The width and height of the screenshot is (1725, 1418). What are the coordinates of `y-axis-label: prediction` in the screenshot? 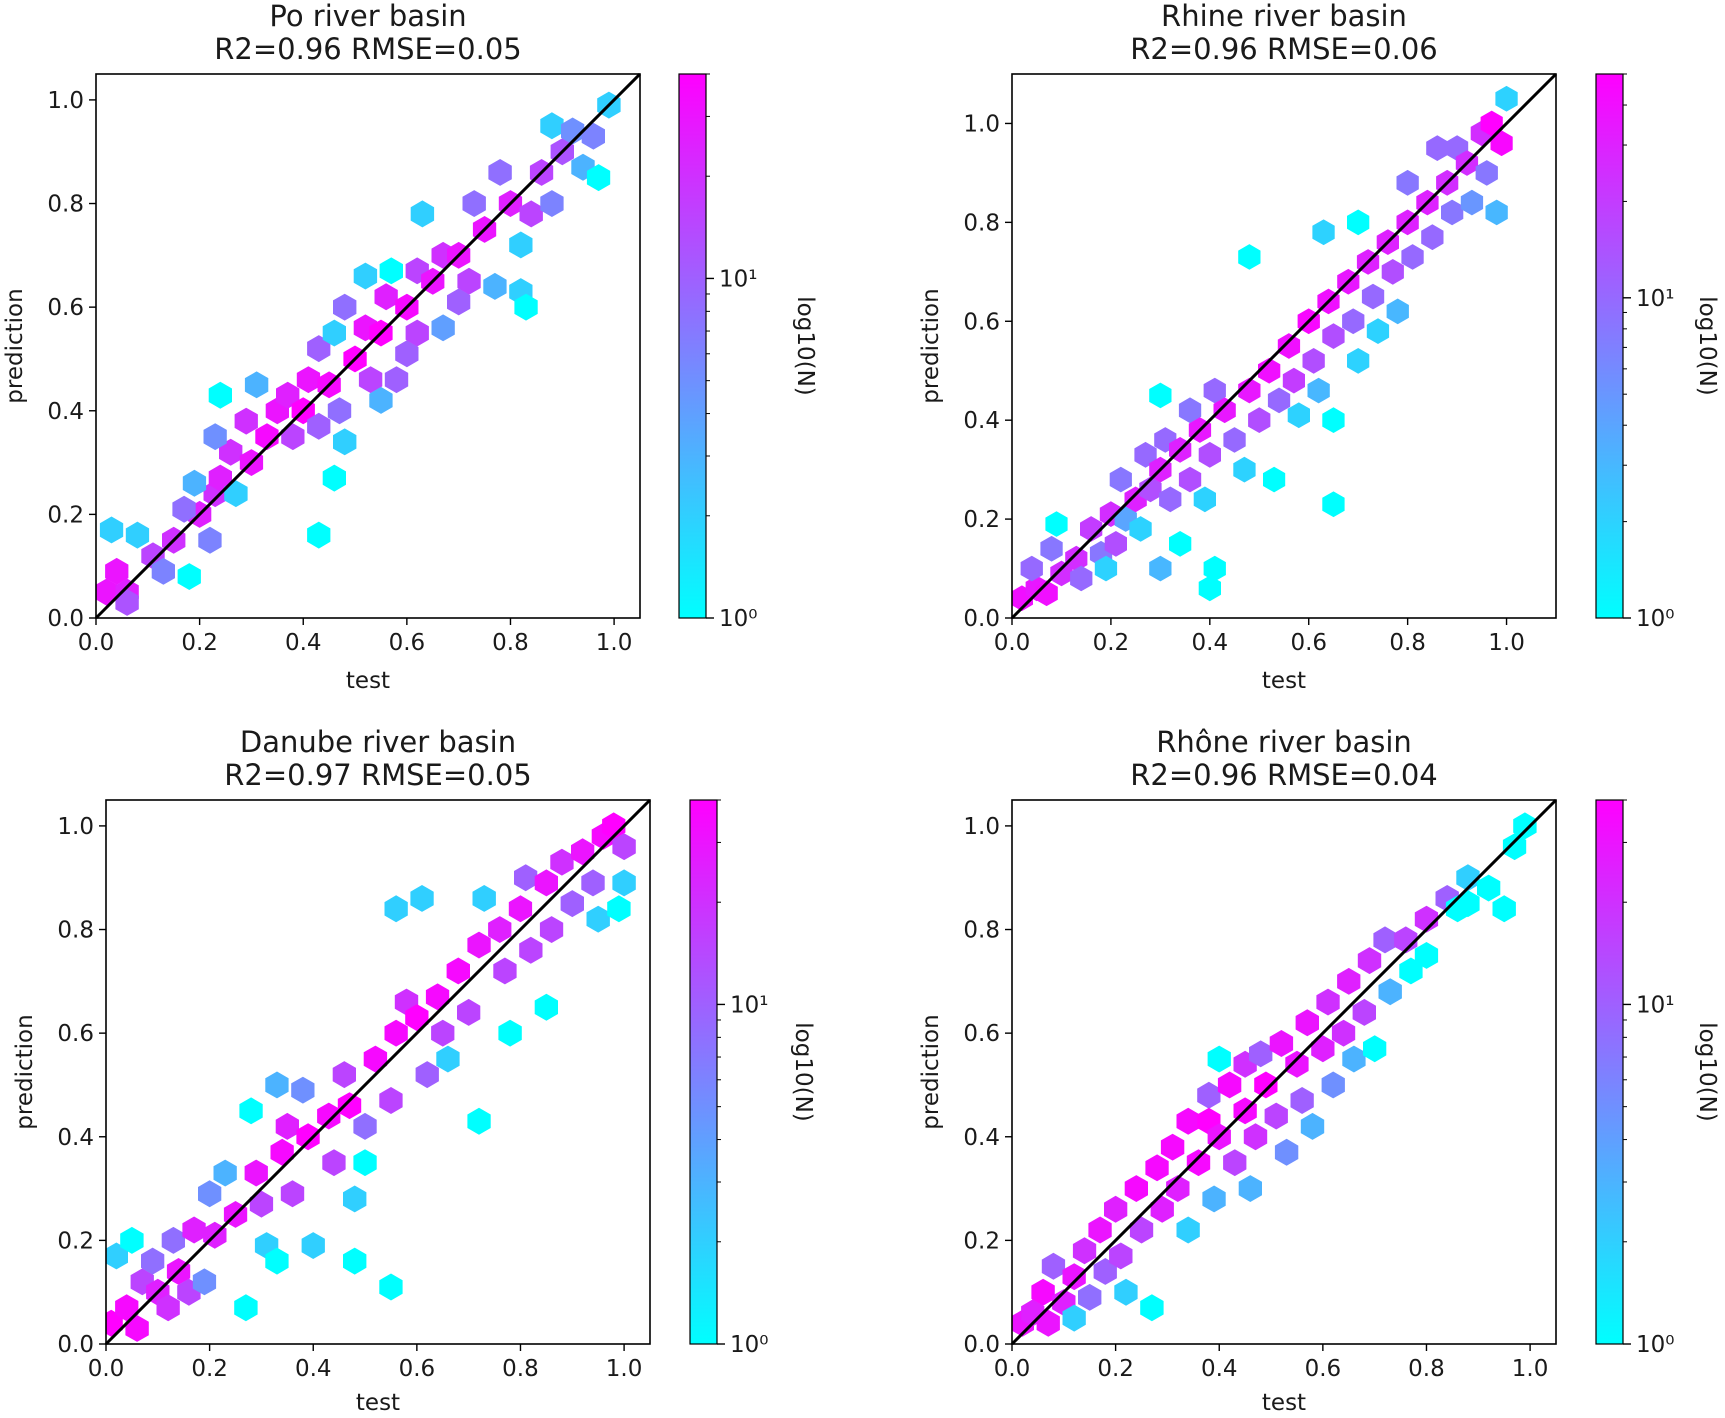 It's located at (15, 345).